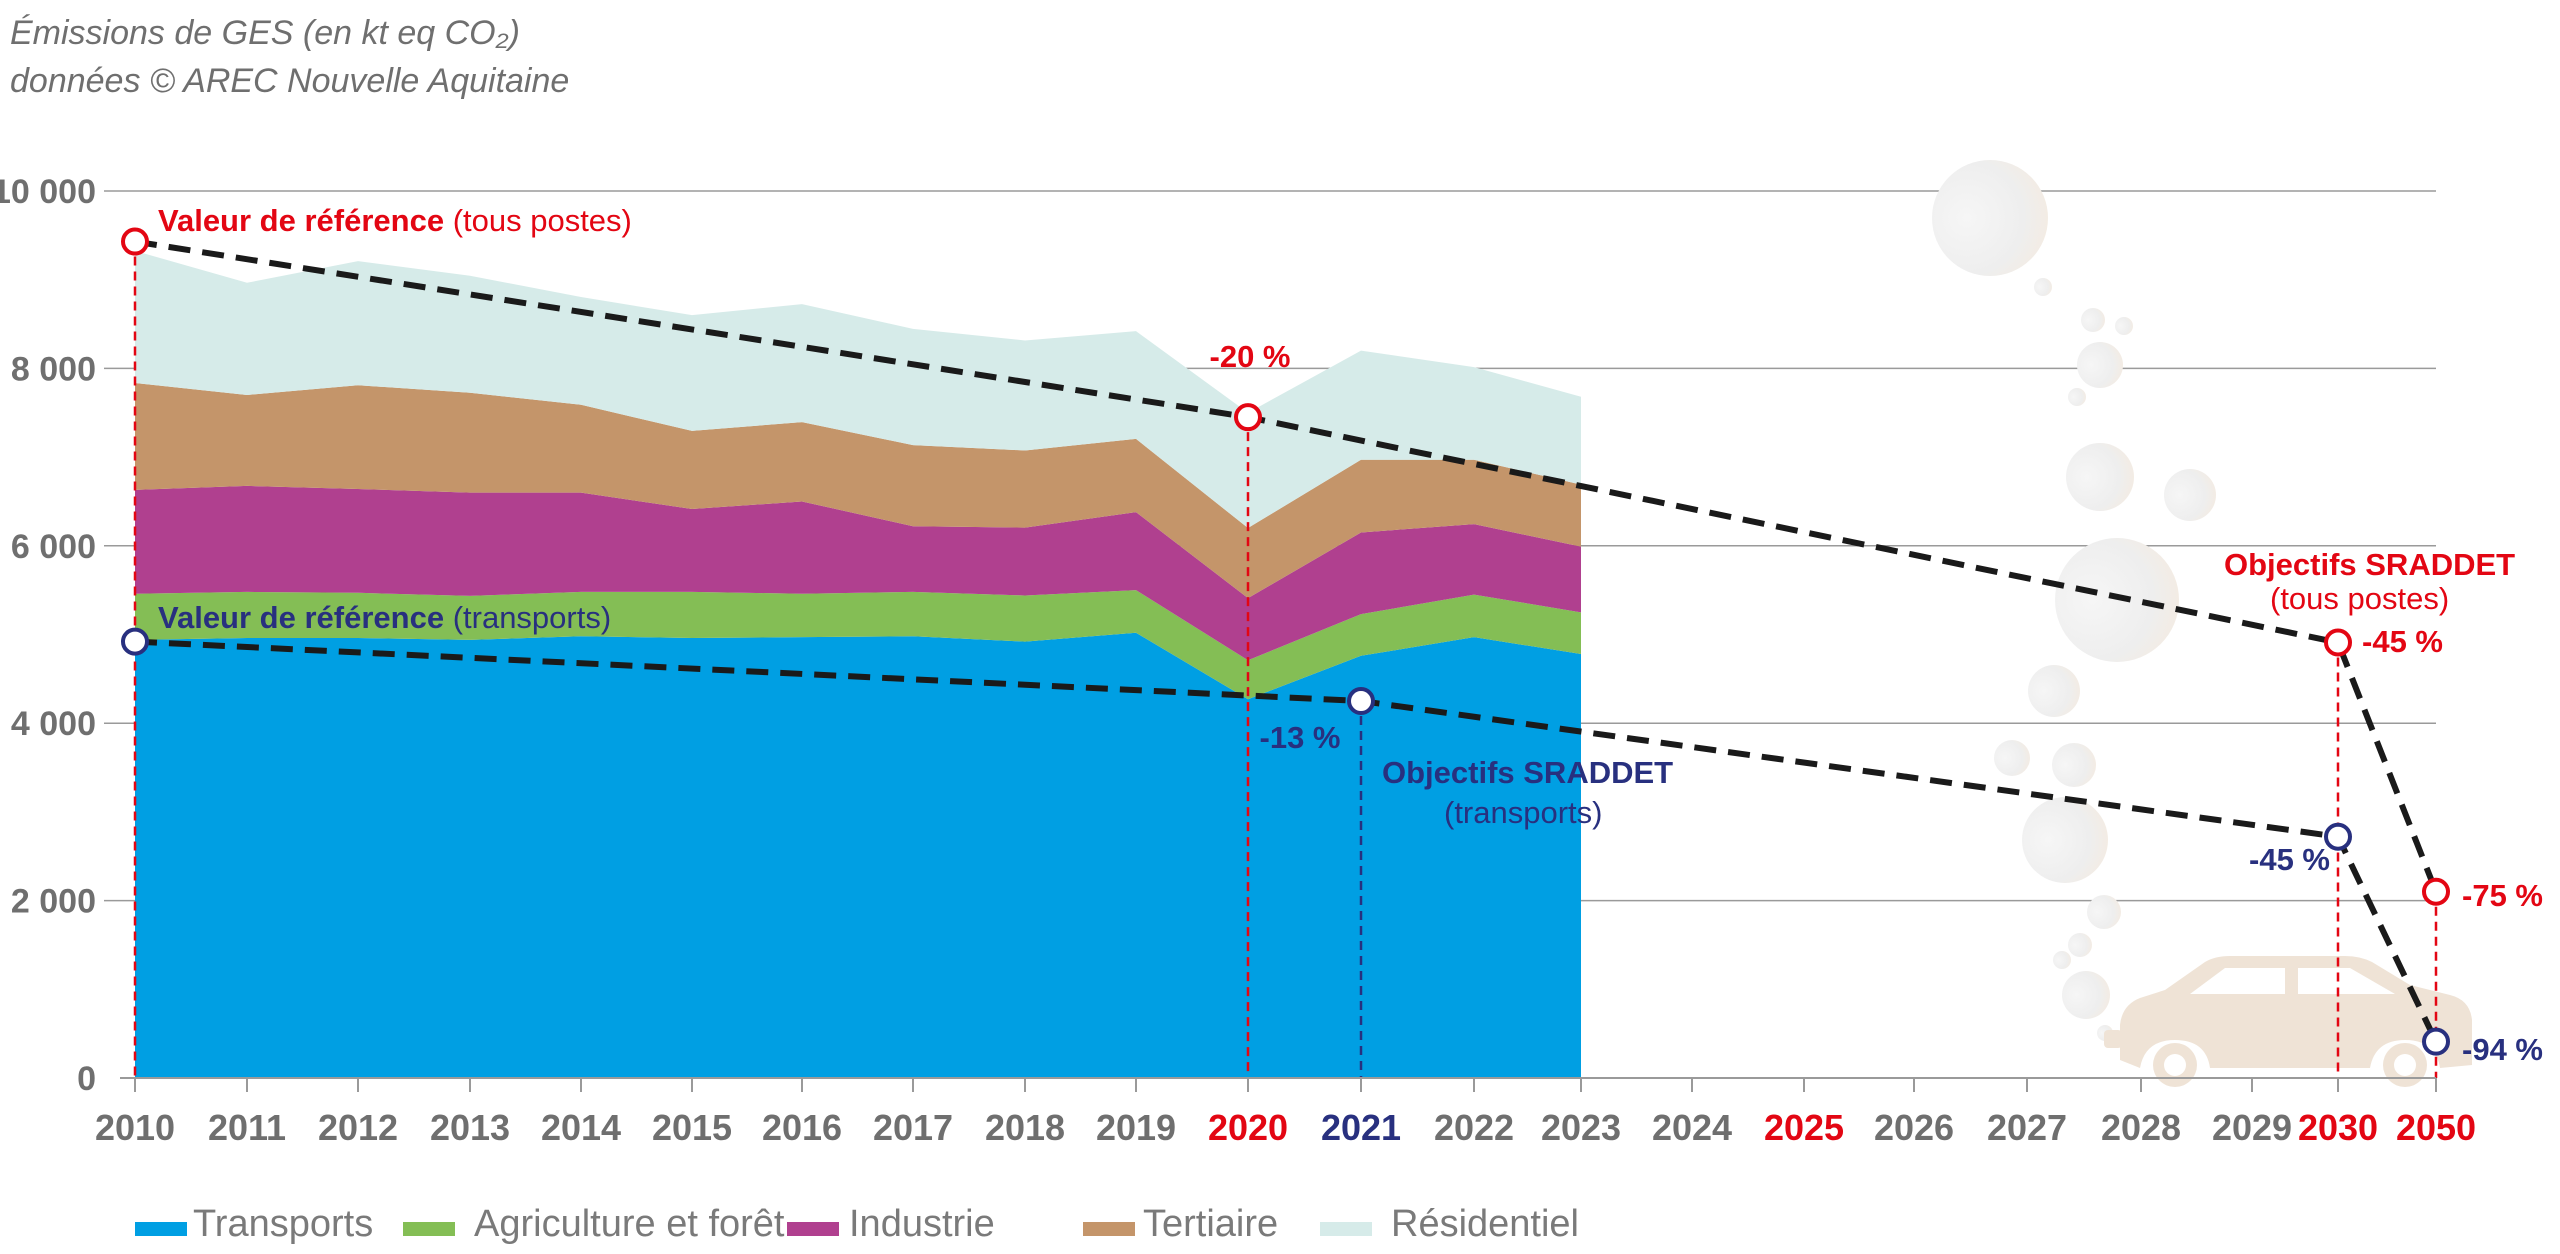  What do you see at coordinates (1804, 1127) in the screenshot?
I see `x-tick-label: 2025` at bounding box center [1804, 1127].